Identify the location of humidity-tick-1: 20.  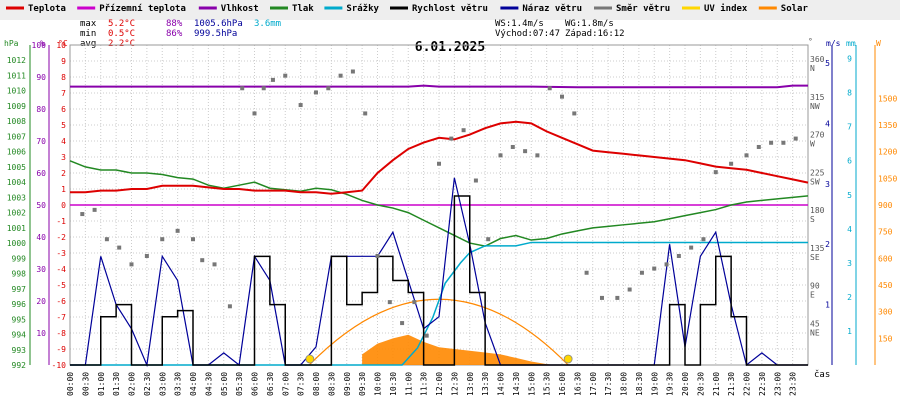
(41, 301).